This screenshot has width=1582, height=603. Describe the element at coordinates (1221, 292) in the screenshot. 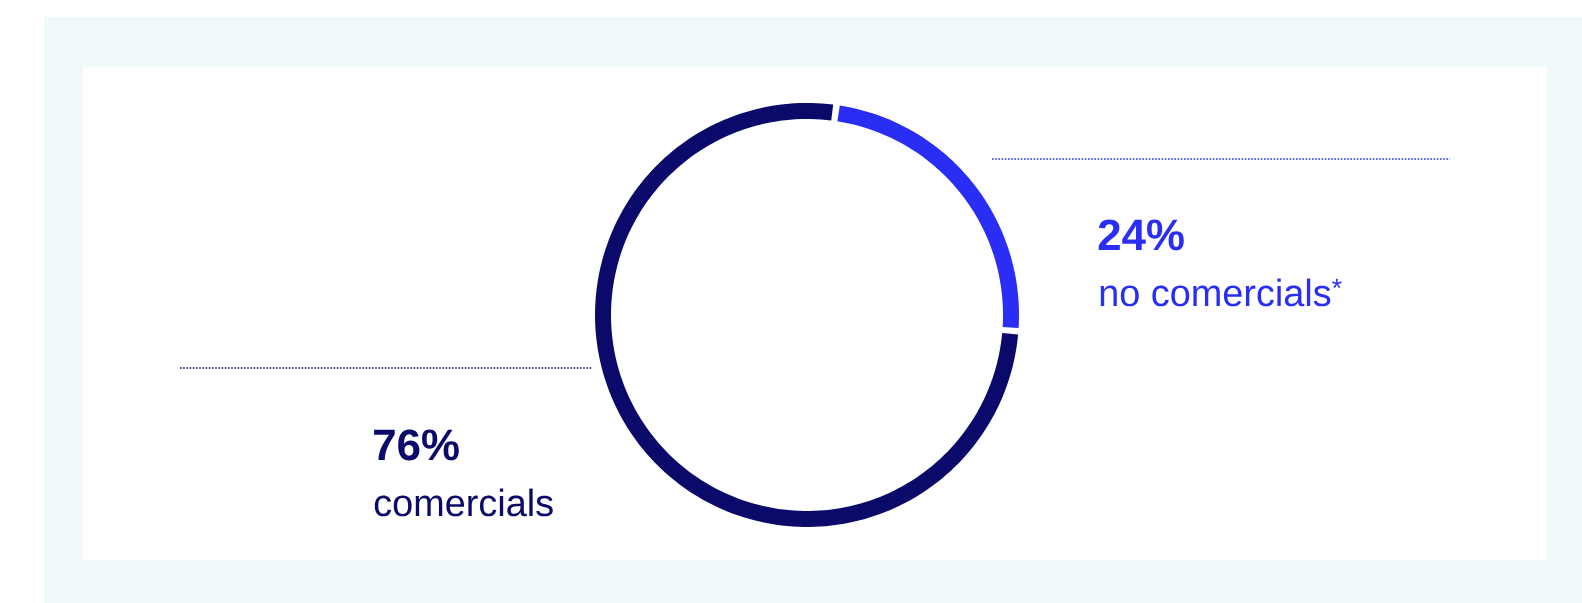

I see `slice-label: no comercials$^{*}$` at that location.